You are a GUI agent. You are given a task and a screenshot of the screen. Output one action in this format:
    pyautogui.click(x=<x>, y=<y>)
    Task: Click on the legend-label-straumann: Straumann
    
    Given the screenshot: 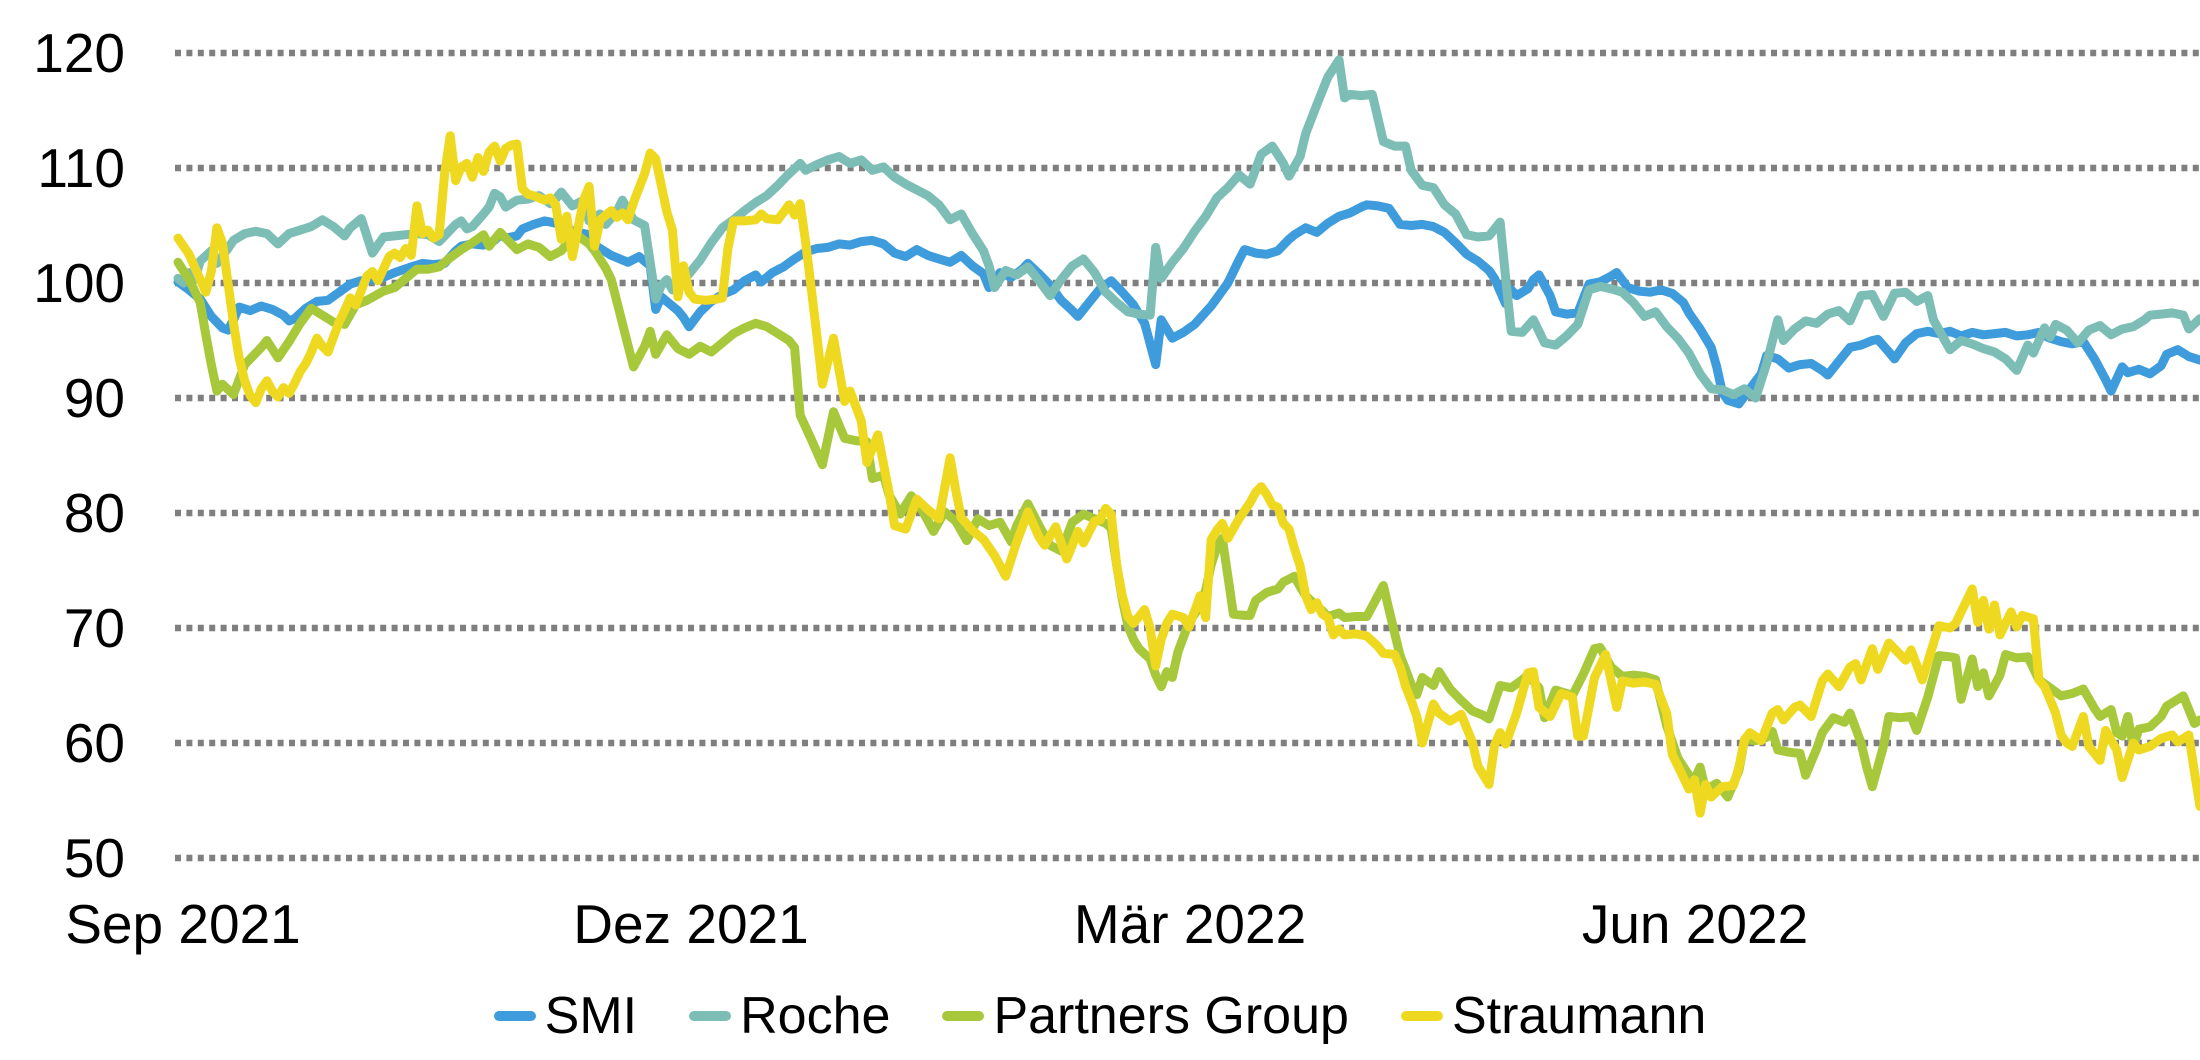 What is the action you would take?
    pyautogui.click(x=1579, y=1016)
    